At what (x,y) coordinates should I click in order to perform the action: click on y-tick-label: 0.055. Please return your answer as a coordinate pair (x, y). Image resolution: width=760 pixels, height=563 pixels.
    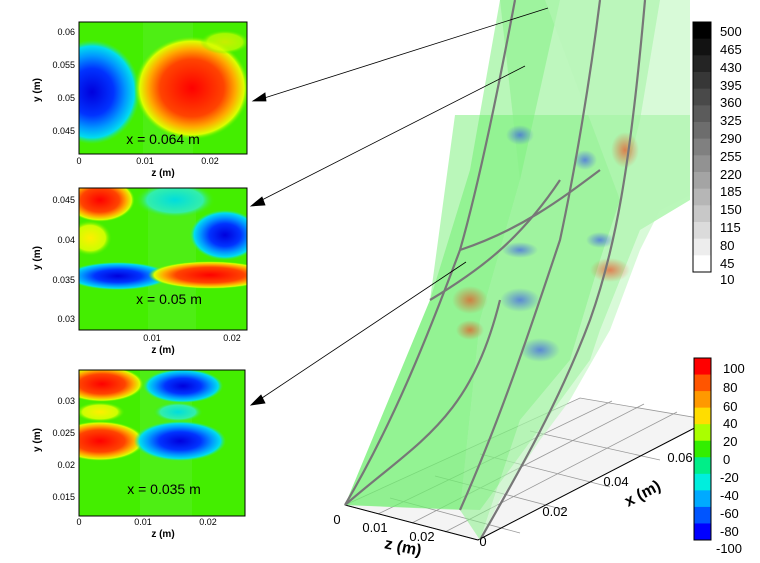
    Looking at the image, I should click on (63, 65).